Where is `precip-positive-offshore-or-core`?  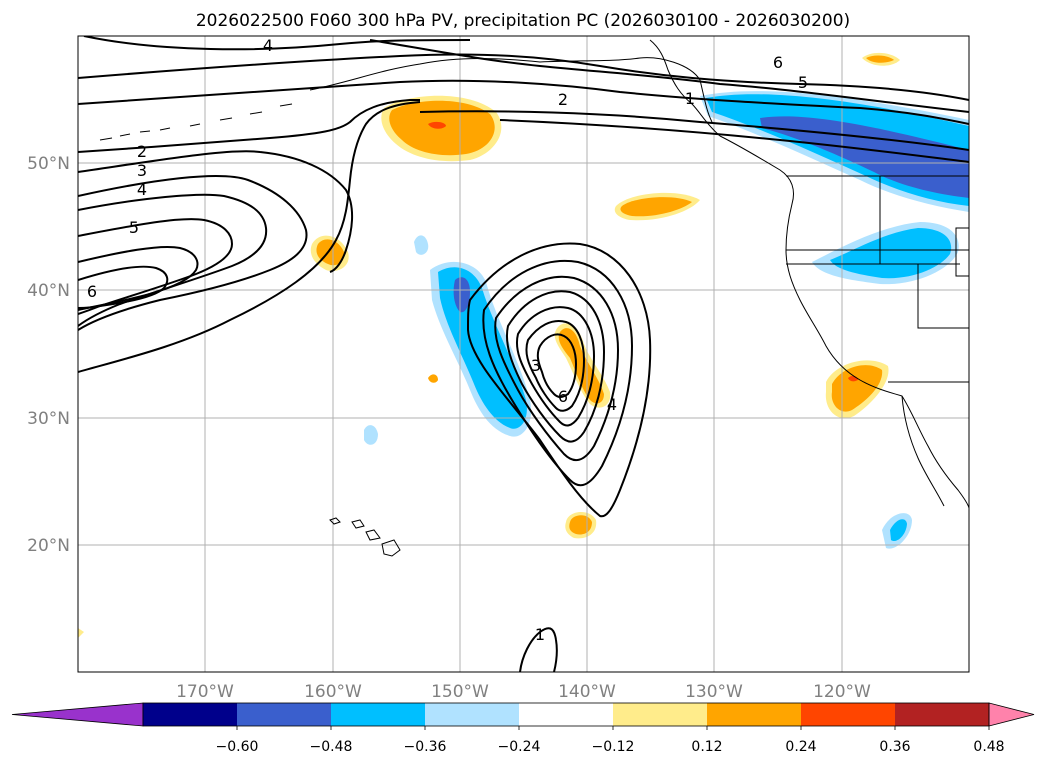 precip-positive-offshore-or-core is located at coordinates (656, 207).